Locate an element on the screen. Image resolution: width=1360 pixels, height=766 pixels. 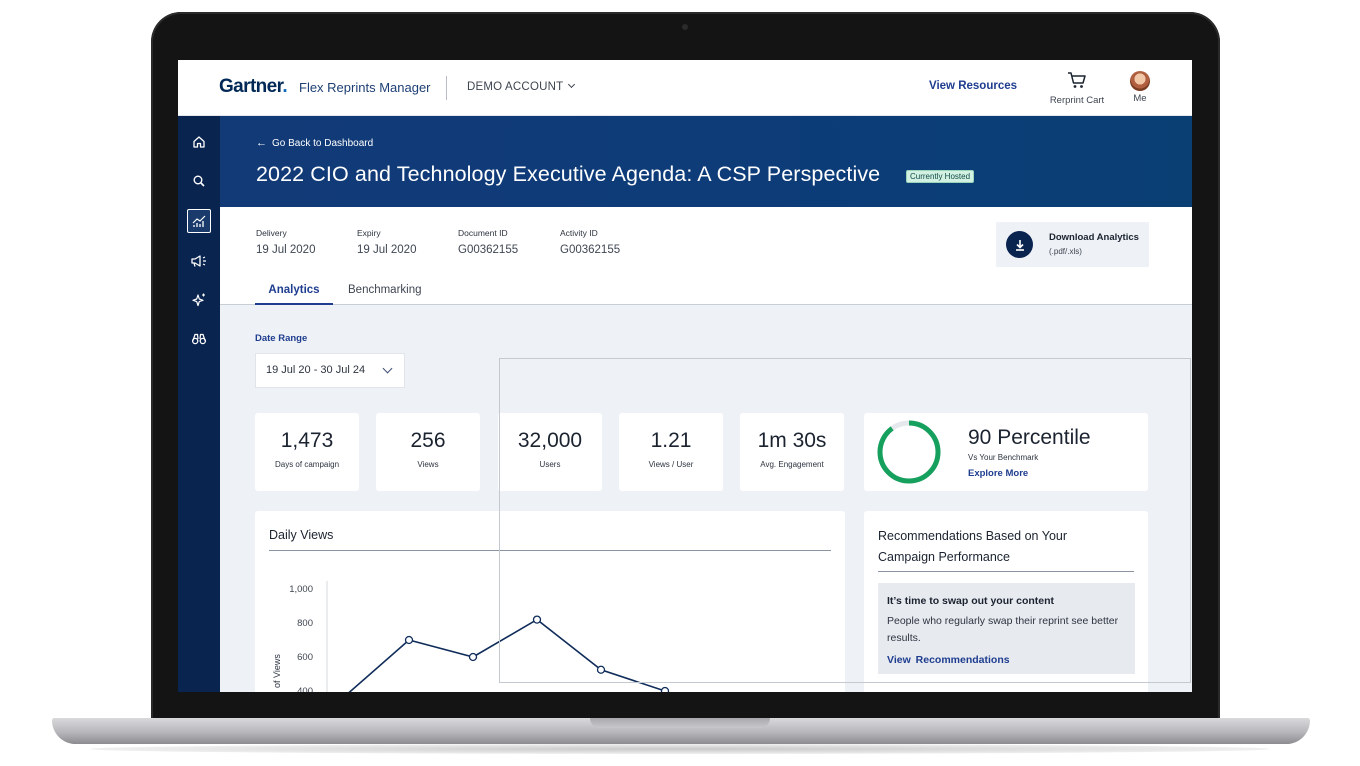
account-dropdown: DEMO ACCOUNT is located at coordinates (521, 86).